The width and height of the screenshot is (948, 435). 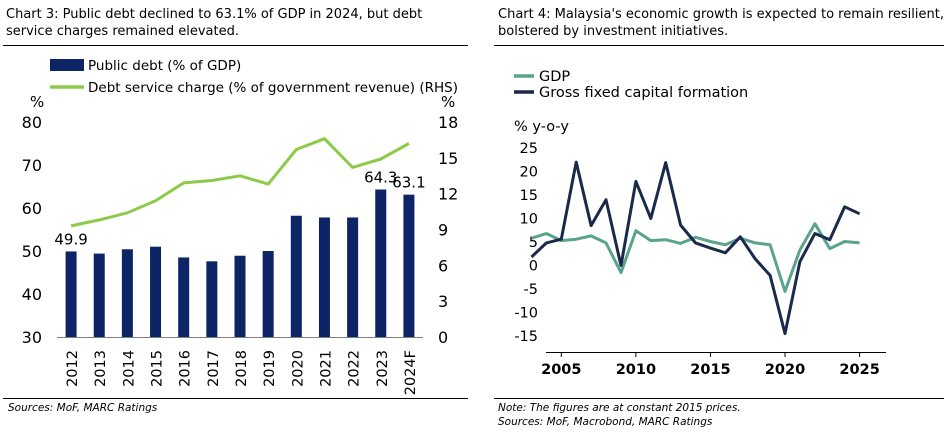 What do you see at coordinates (355, 368) in the screenshot?
I see `x-axis-tick-label: 2022` at bounding box center [355, 368].